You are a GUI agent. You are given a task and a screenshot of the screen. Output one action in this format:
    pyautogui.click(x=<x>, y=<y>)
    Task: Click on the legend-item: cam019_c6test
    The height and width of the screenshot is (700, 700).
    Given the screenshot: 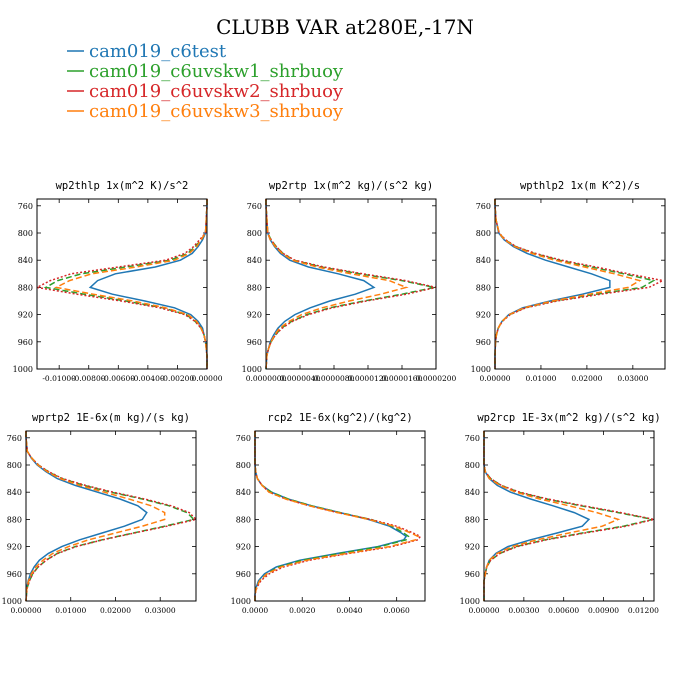 What is the action you would take?
    pyautogui.click(x=147, y=51)
    